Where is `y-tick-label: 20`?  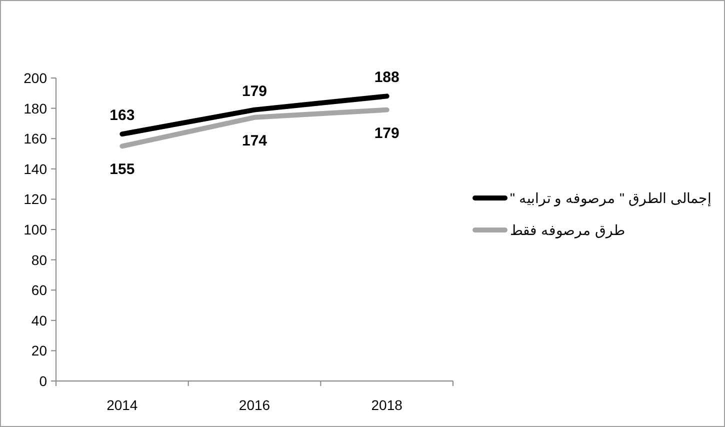
y-tick-label: 20 is located at coordinates (39, 350).